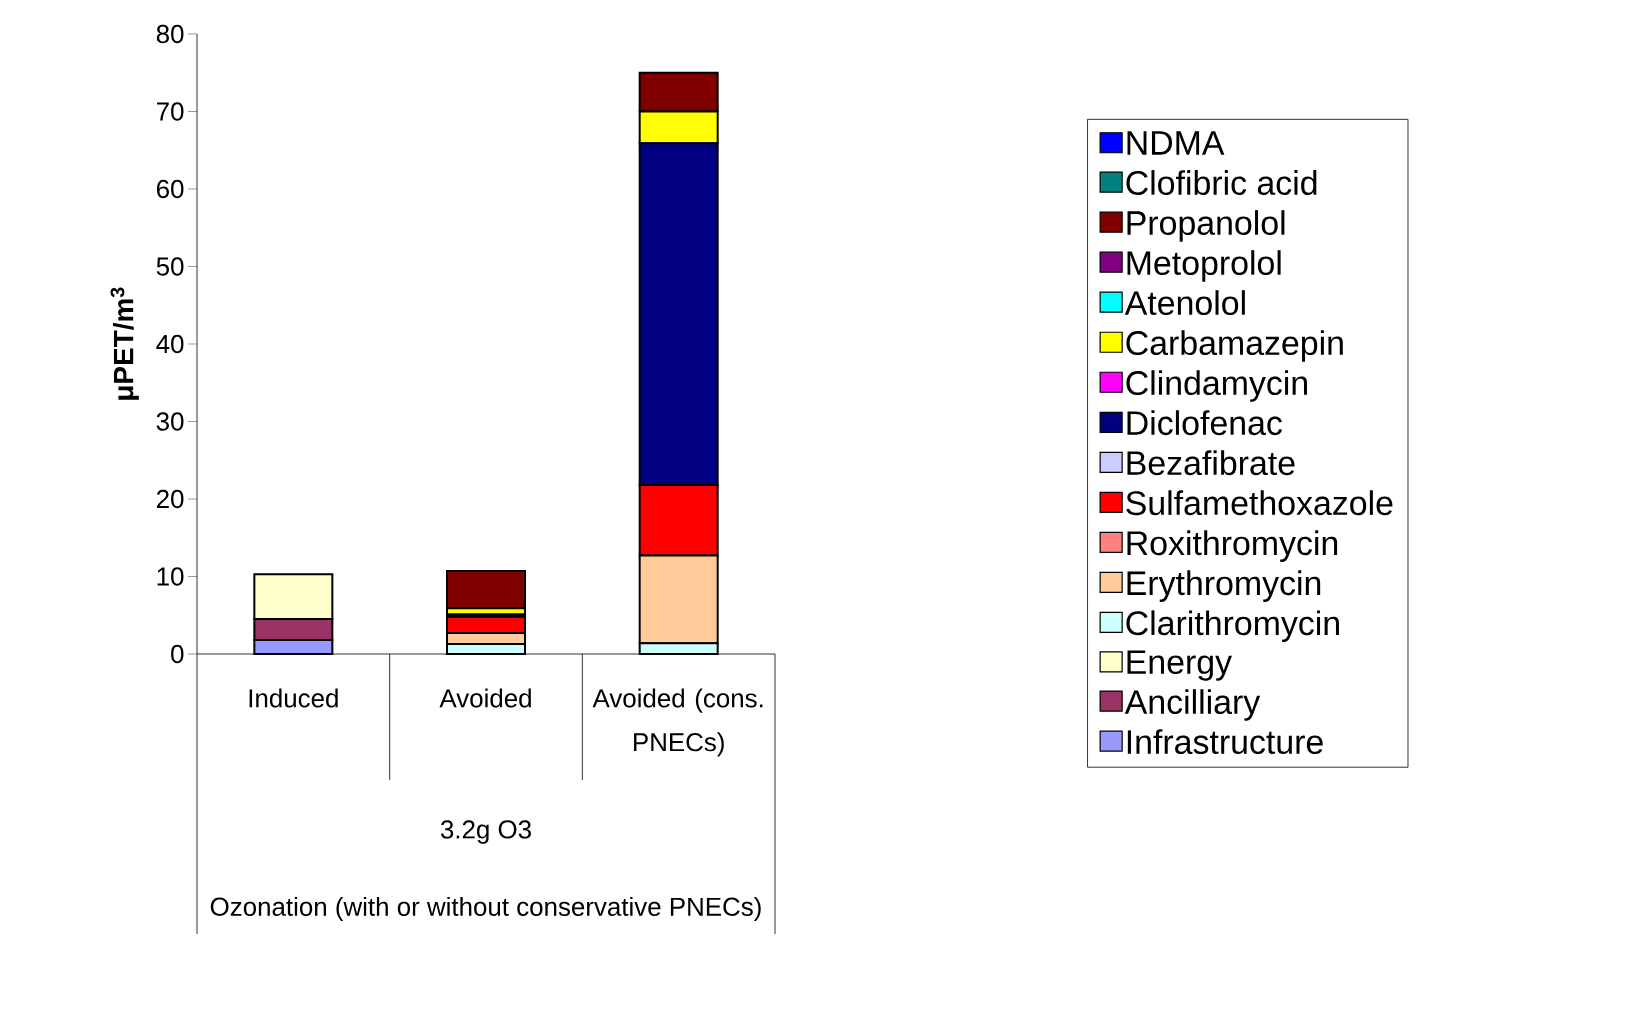 The height and width of the screenshot is (1017, 1652). Describe the element at coordinates (1259, 503) in the screenshot. I see `legend-label: Sulfamethoxazole` at that location.